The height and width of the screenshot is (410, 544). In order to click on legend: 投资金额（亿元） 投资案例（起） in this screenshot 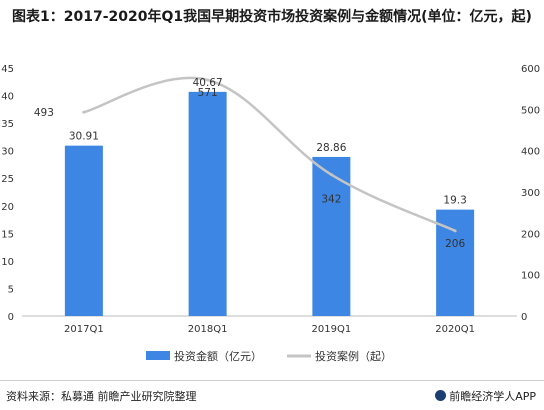, I will do `click(269, 356)`.